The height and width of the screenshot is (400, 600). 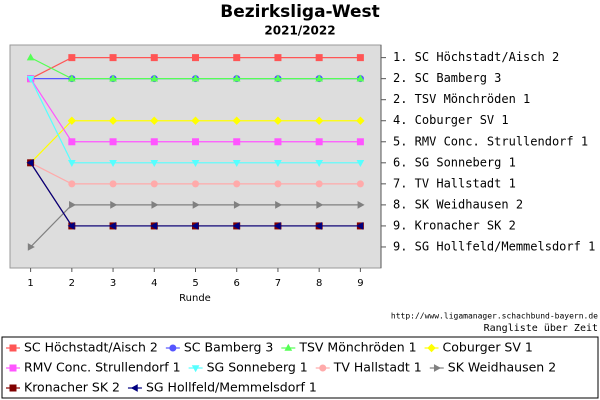 What do you see at coordinates (488, 347) in the screenshot?
I see `legend-label: Coburger SV 1` at bounding box center [488, 347].